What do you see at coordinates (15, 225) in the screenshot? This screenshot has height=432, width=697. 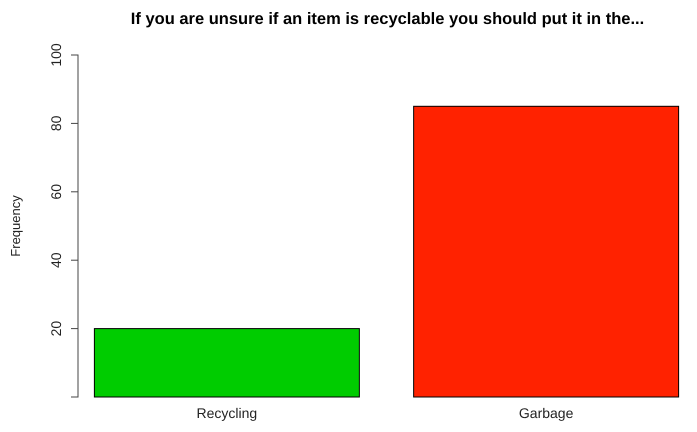 I see `y-axis-title: Frequency` at bounding box center [15, 225].